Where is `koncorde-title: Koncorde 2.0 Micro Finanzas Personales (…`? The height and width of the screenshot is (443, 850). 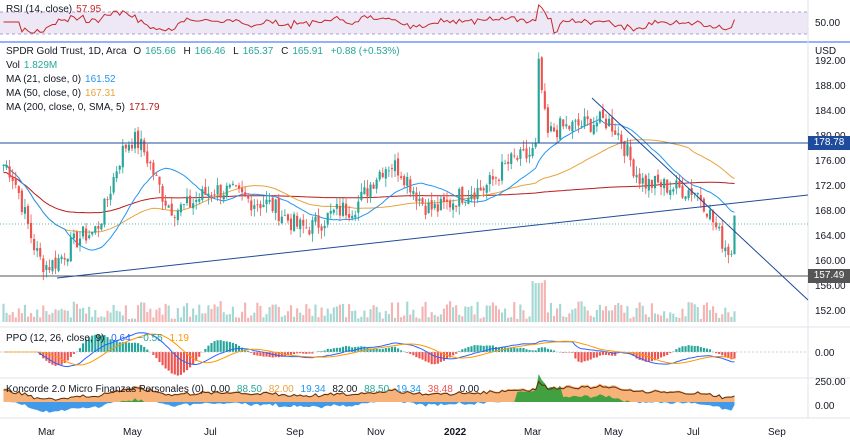
koncorde-title: Koncorde 2.0 Micro Finanzas Personales (… is located at coordinates (105, 389).